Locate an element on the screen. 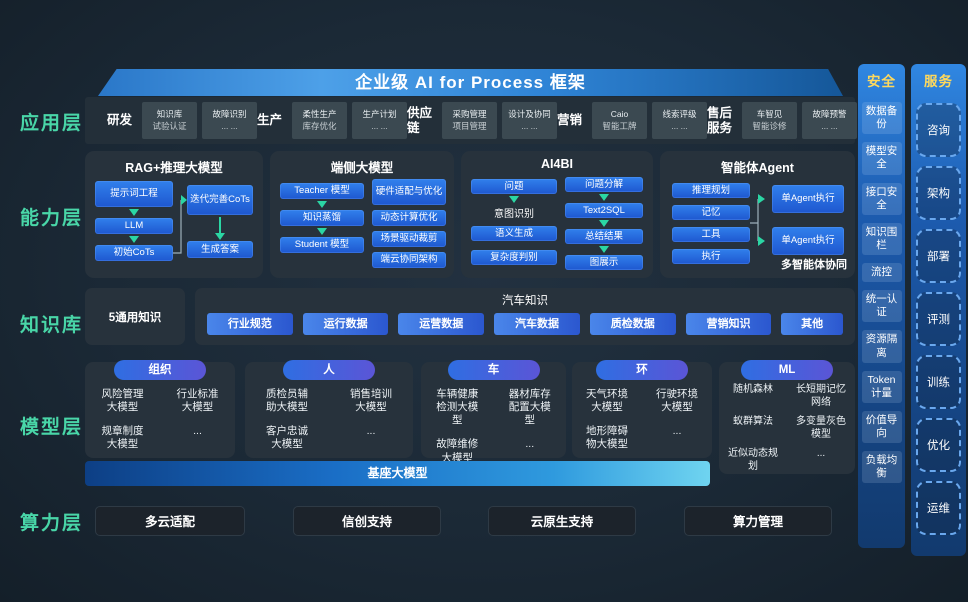 The height and width of the screenshot is (602, 968). flow-step: 迭代完善CoTs is located at coordinates (220, 200).